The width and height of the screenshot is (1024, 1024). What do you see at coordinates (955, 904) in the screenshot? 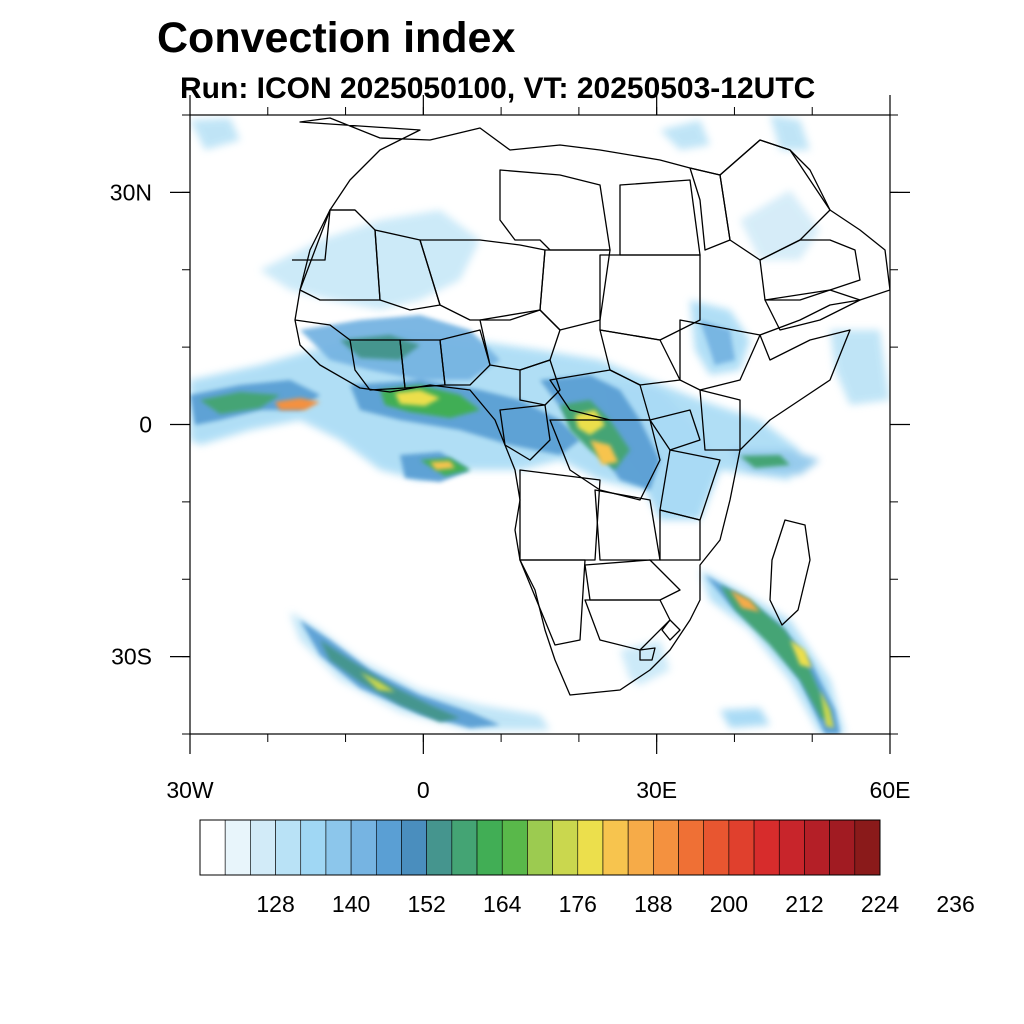
I see `colorbar-label: 236` at bounding box center [955, 904].